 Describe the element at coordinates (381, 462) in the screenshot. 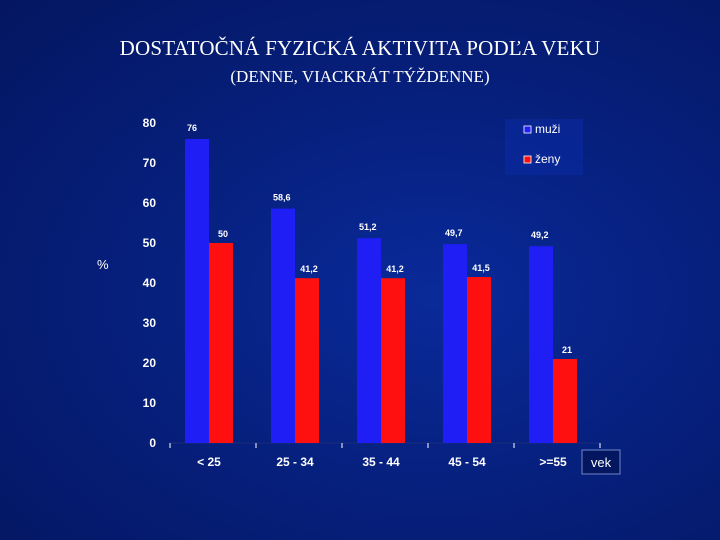

I see `x-category-label: 35 - 44` at that location.